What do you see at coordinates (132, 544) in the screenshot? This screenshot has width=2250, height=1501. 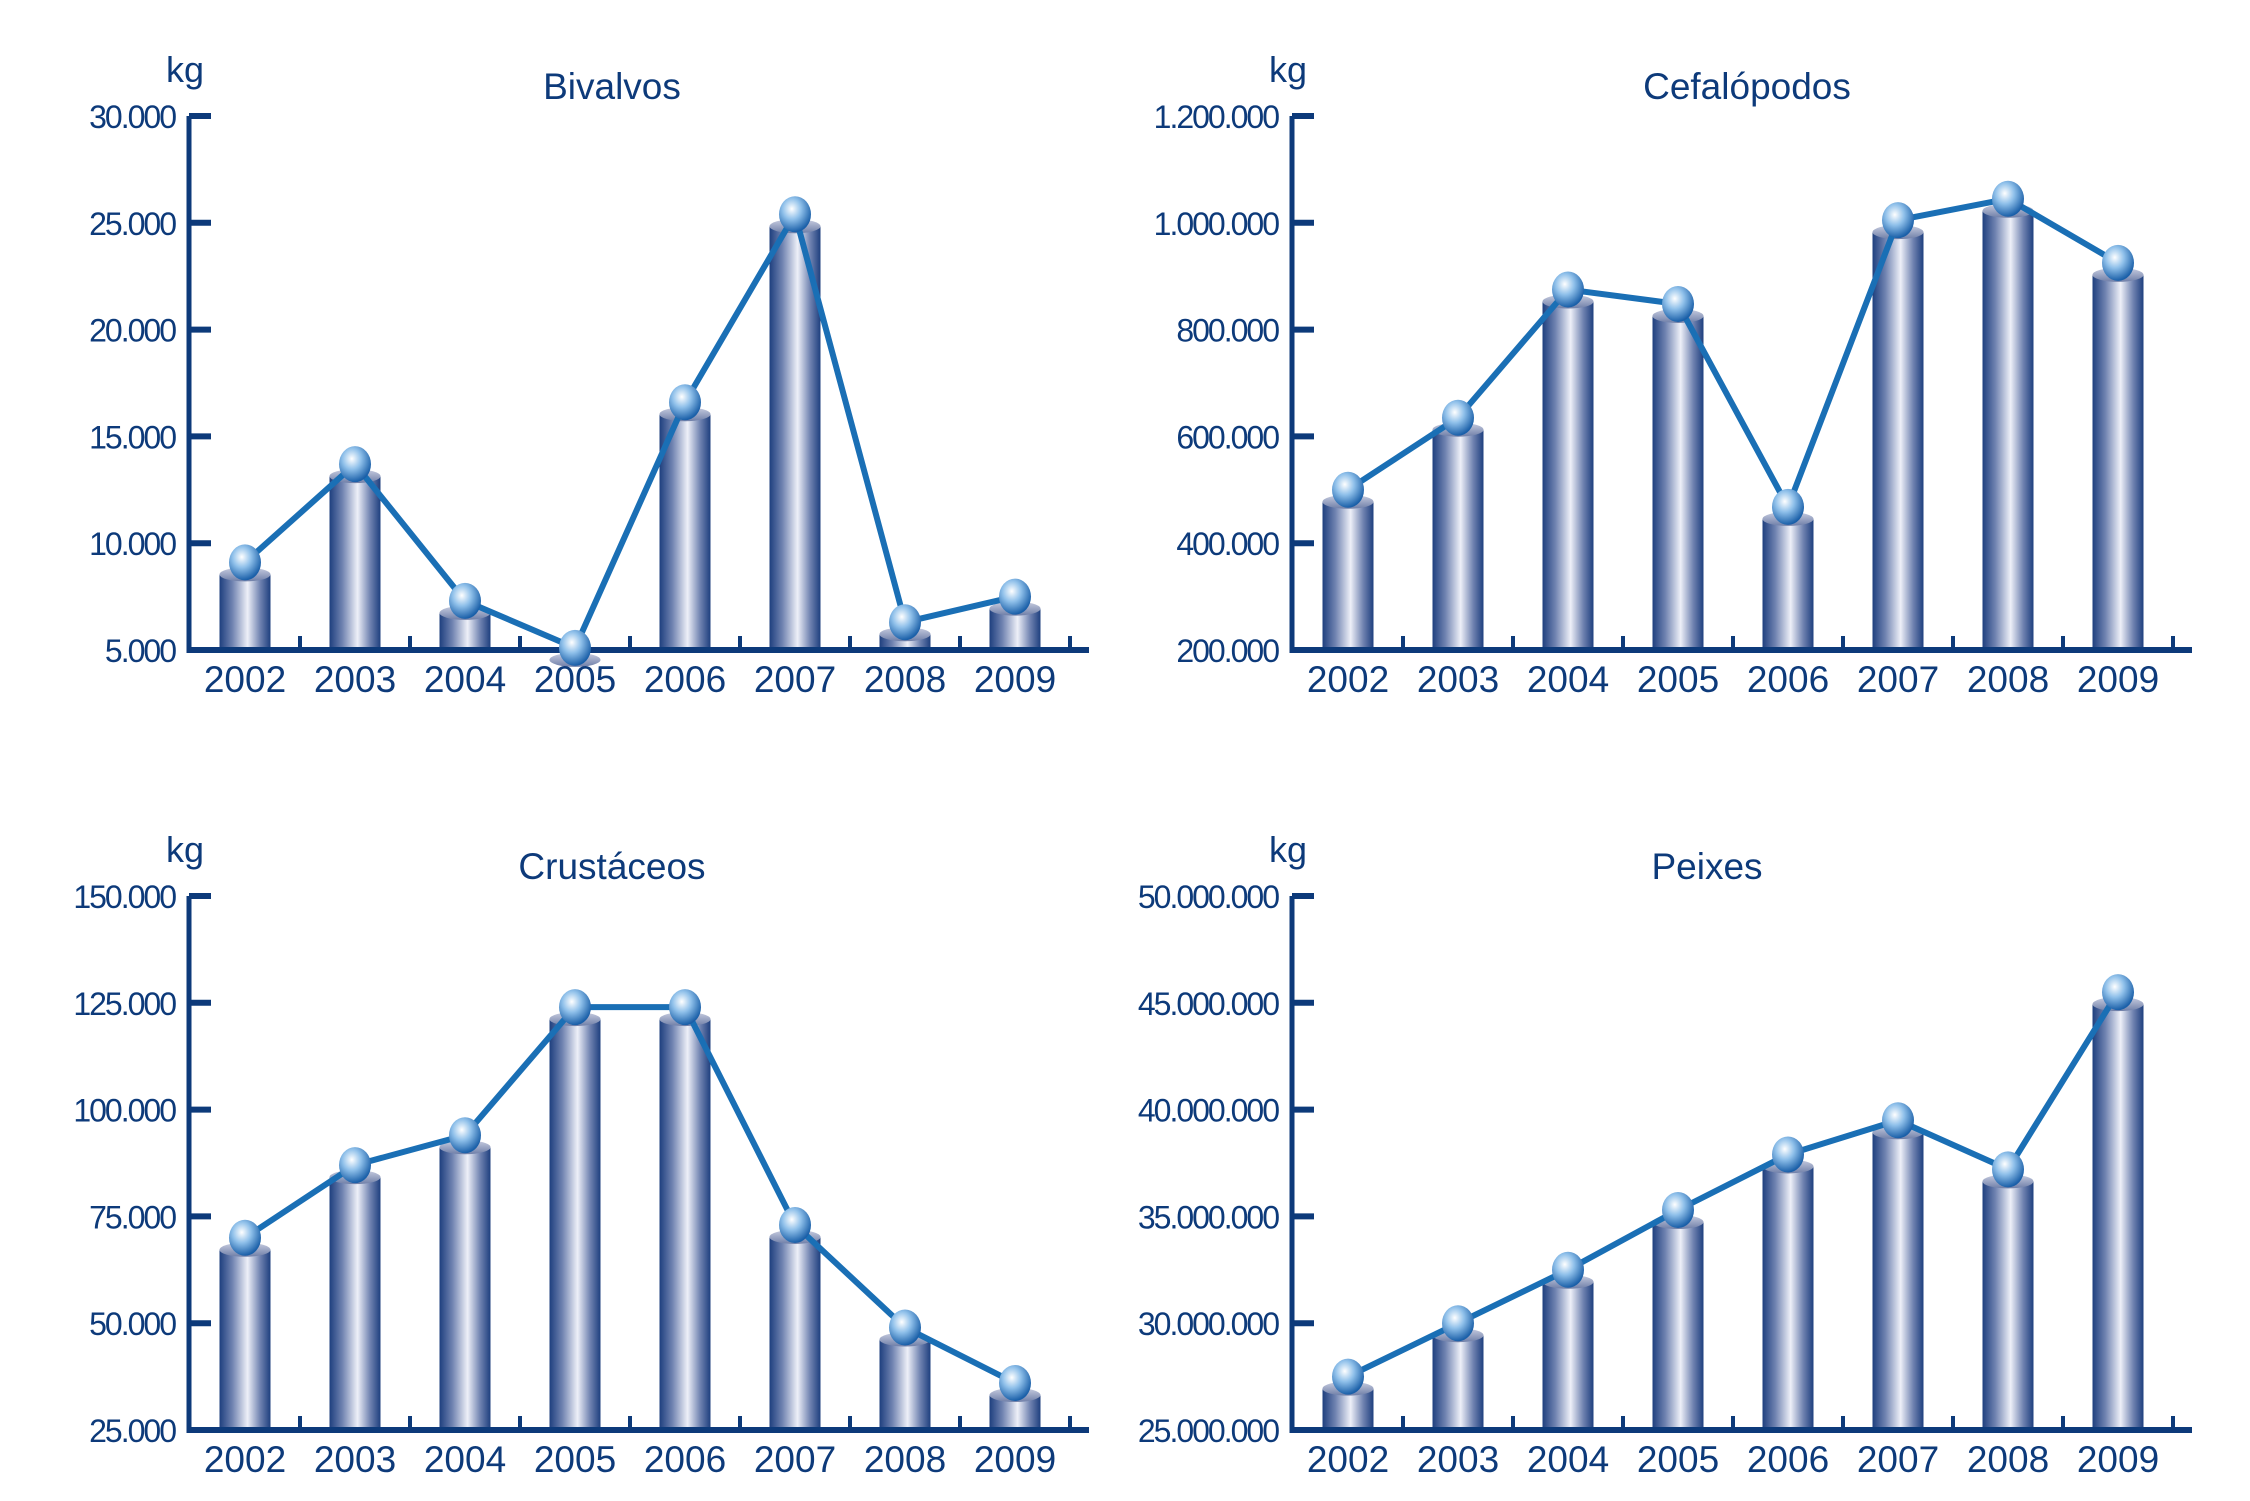 I see `y-tick-label: 10.000` at bounding box center [132, 544].